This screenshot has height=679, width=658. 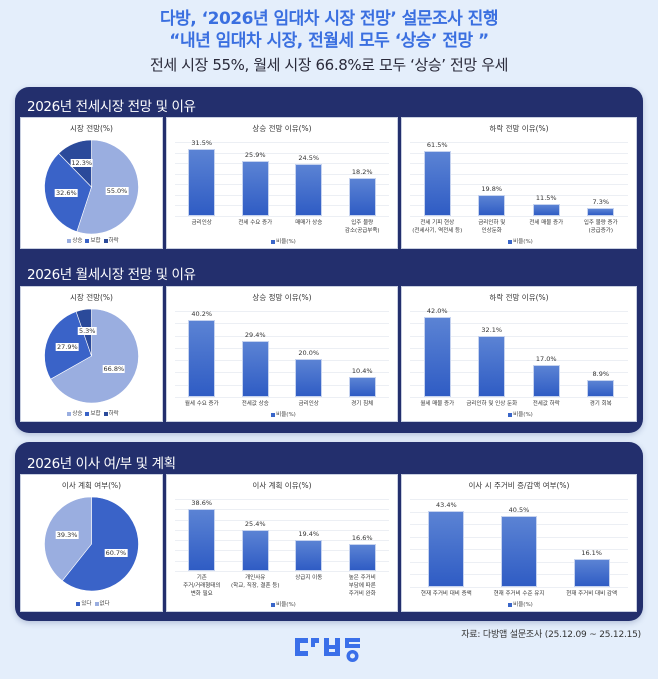 I want to click on category-label: 현재 주거비 대비 증액, so click(x=446, y=594).